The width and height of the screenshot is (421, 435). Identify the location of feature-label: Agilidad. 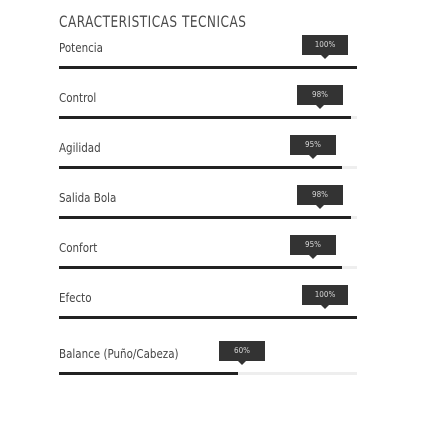
(80, 148).